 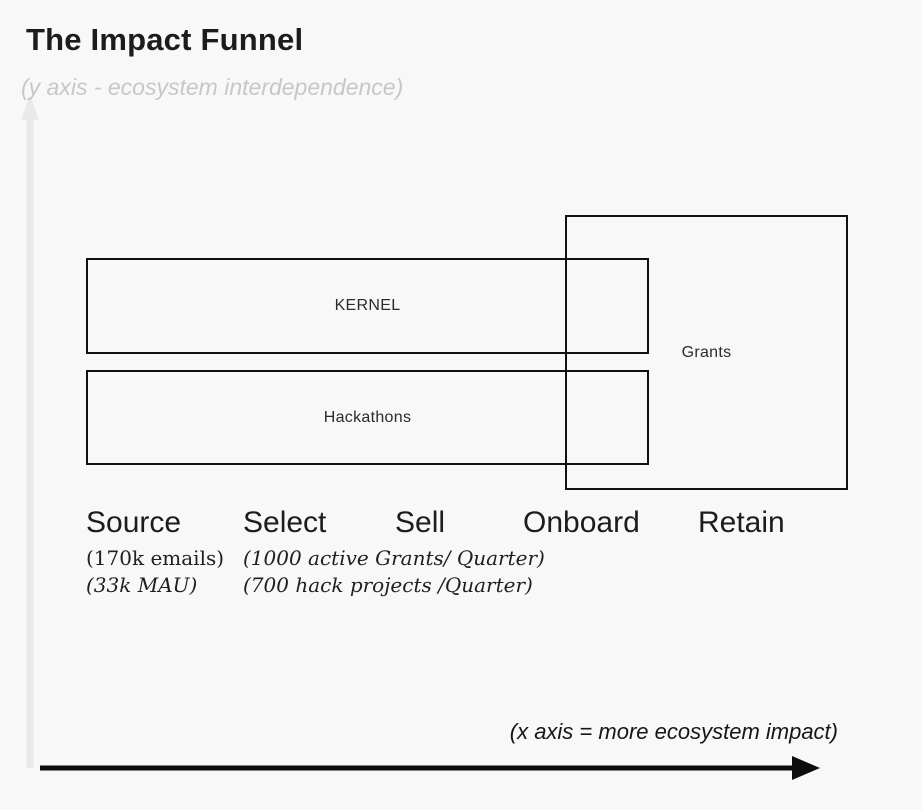 What do you see at coordinates (155, 572) in the screenshot?
I see `source-metrics: (170k emails) (33k MAU)` at bounding box center [155, 572].